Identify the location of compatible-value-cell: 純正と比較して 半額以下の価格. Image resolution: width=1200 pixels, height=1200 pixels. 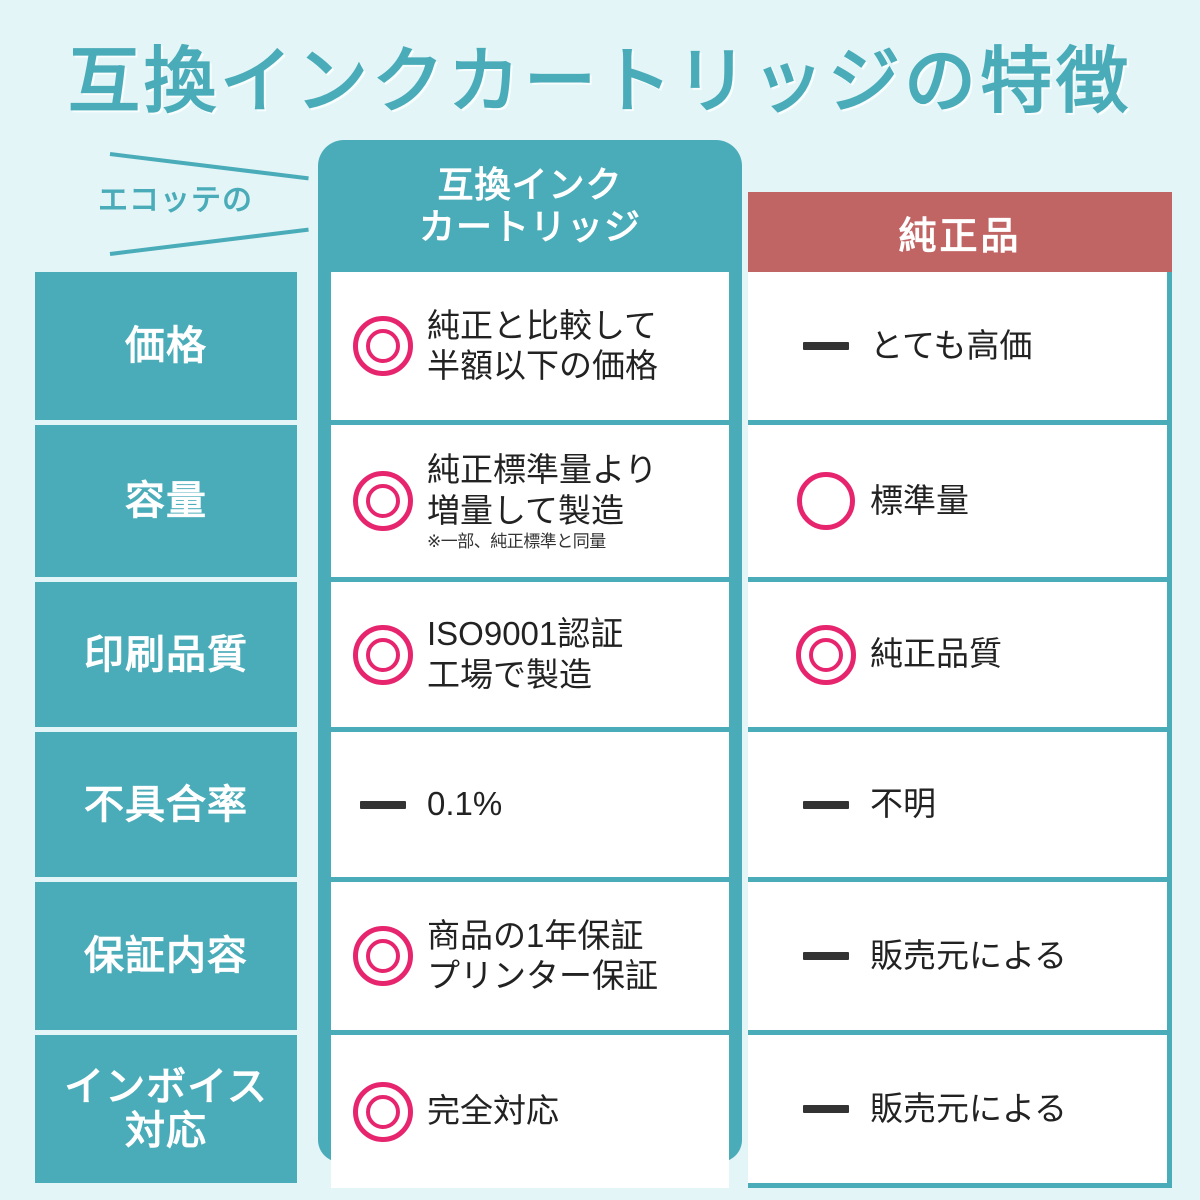
(530, 348).